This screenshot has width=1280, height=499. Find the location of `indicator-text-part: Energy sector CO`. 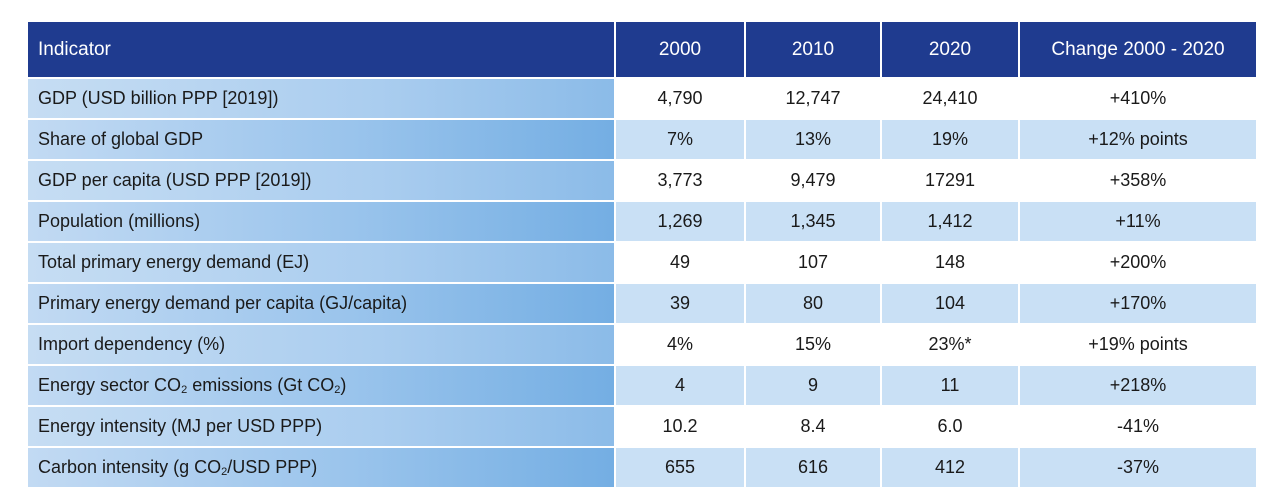

indicator-text-part: Energy sector CO is located at coordinates (110, 385).